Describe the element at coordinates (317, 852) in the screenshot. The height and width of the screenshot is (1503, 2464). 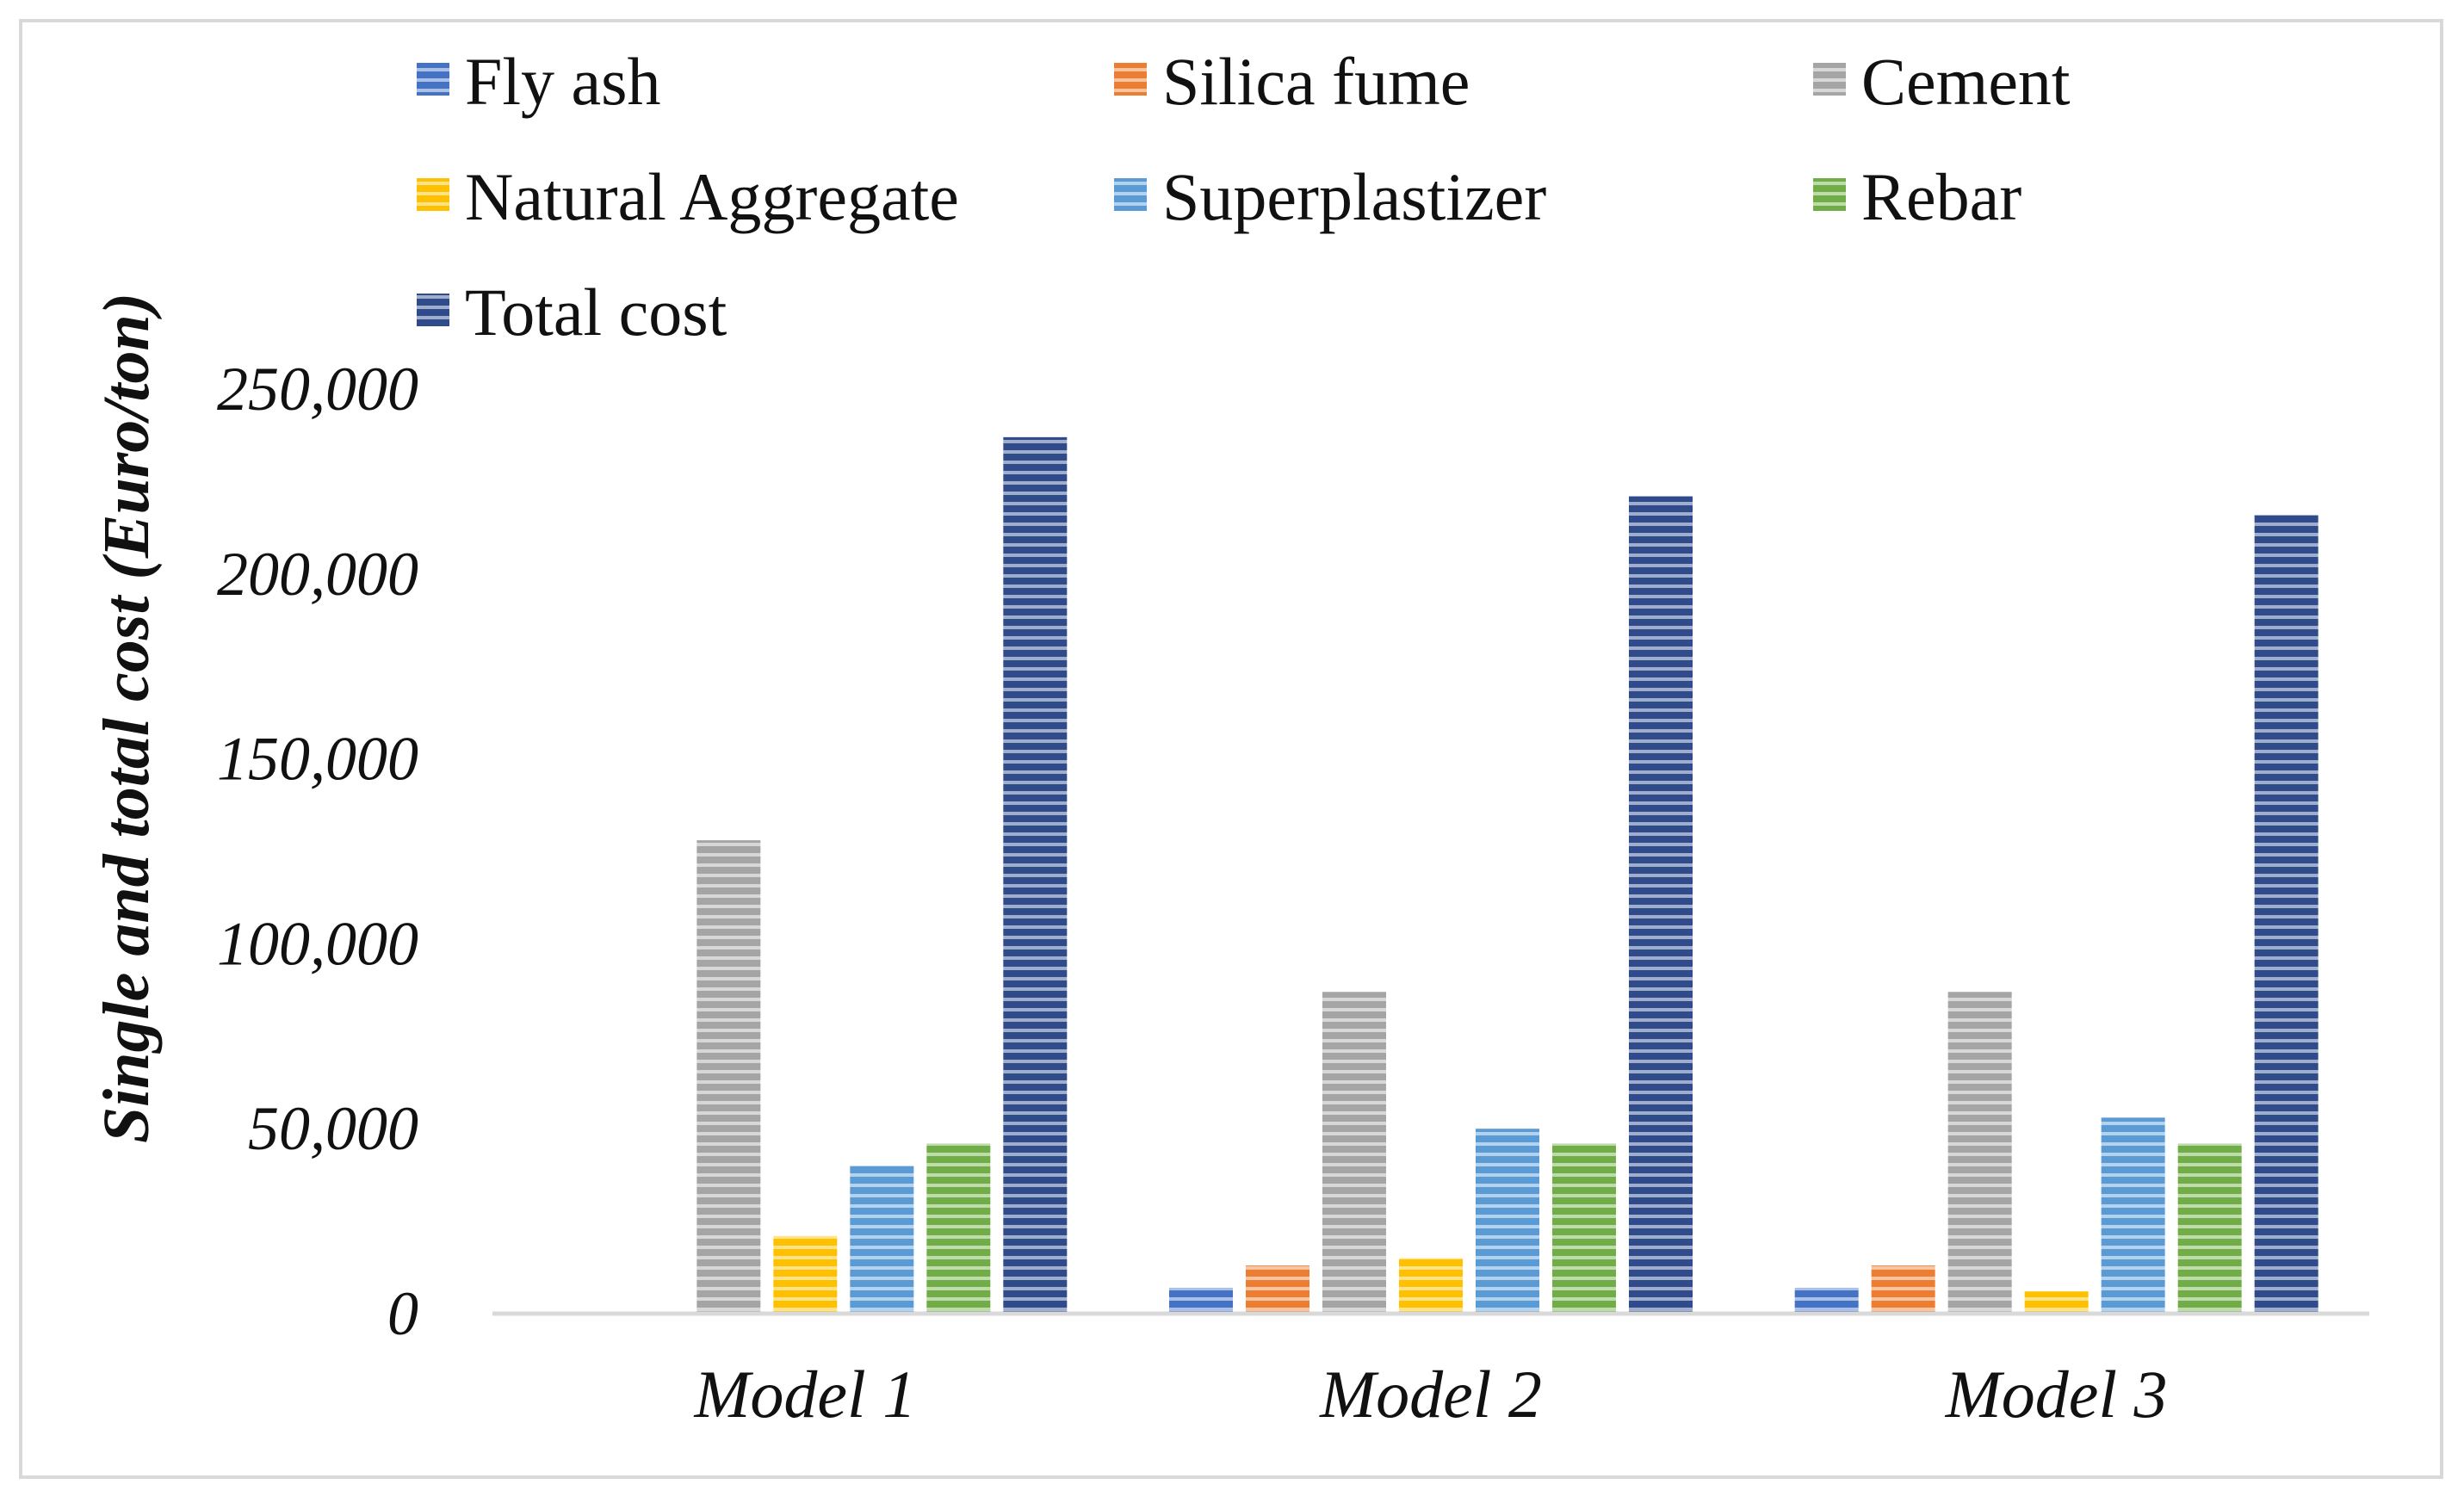
I see `y-axis-ticks: 0 50,000 100,000 150,000 200,000 250,000` at that location.